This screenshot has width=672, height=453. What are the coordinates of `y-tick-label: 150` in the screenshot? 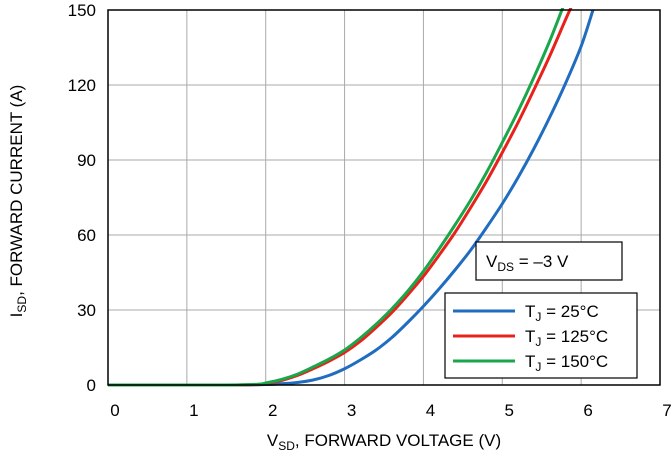 It's located at (82, 10).